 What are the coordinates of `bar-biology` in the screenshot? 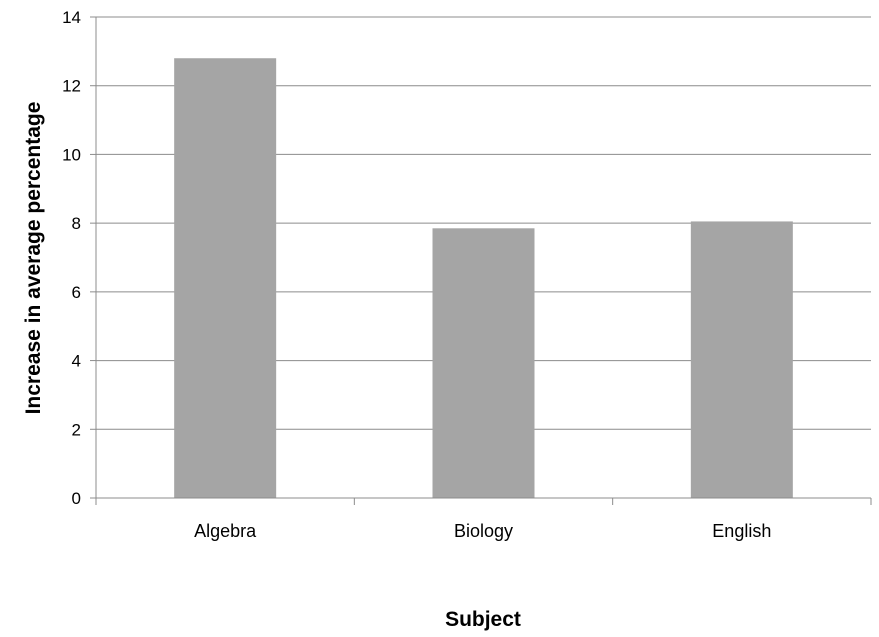 It's located at (483, 363).